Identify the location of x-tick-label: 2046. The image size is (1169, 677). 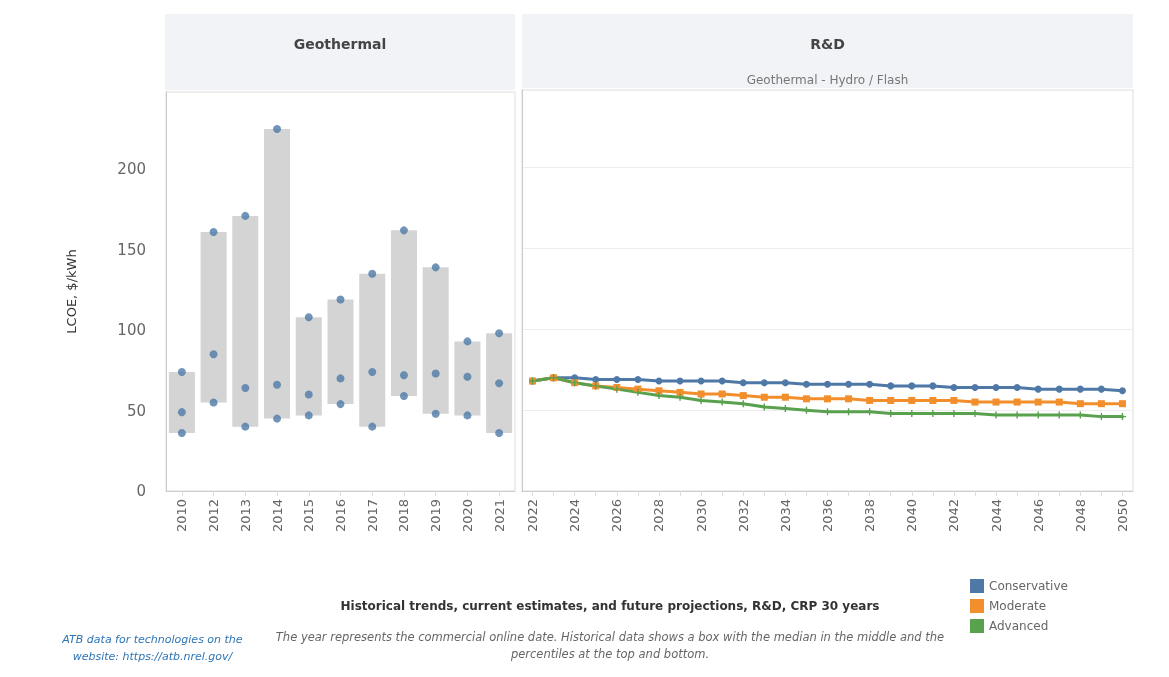
(1038, 516).